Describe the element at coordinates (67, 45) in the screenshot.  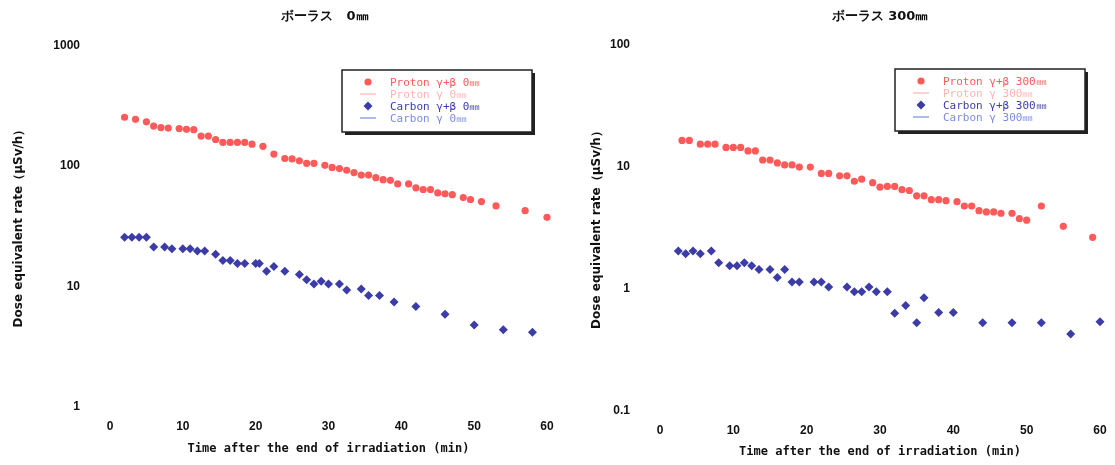
I see `y-tick-label: 1000` at that location.